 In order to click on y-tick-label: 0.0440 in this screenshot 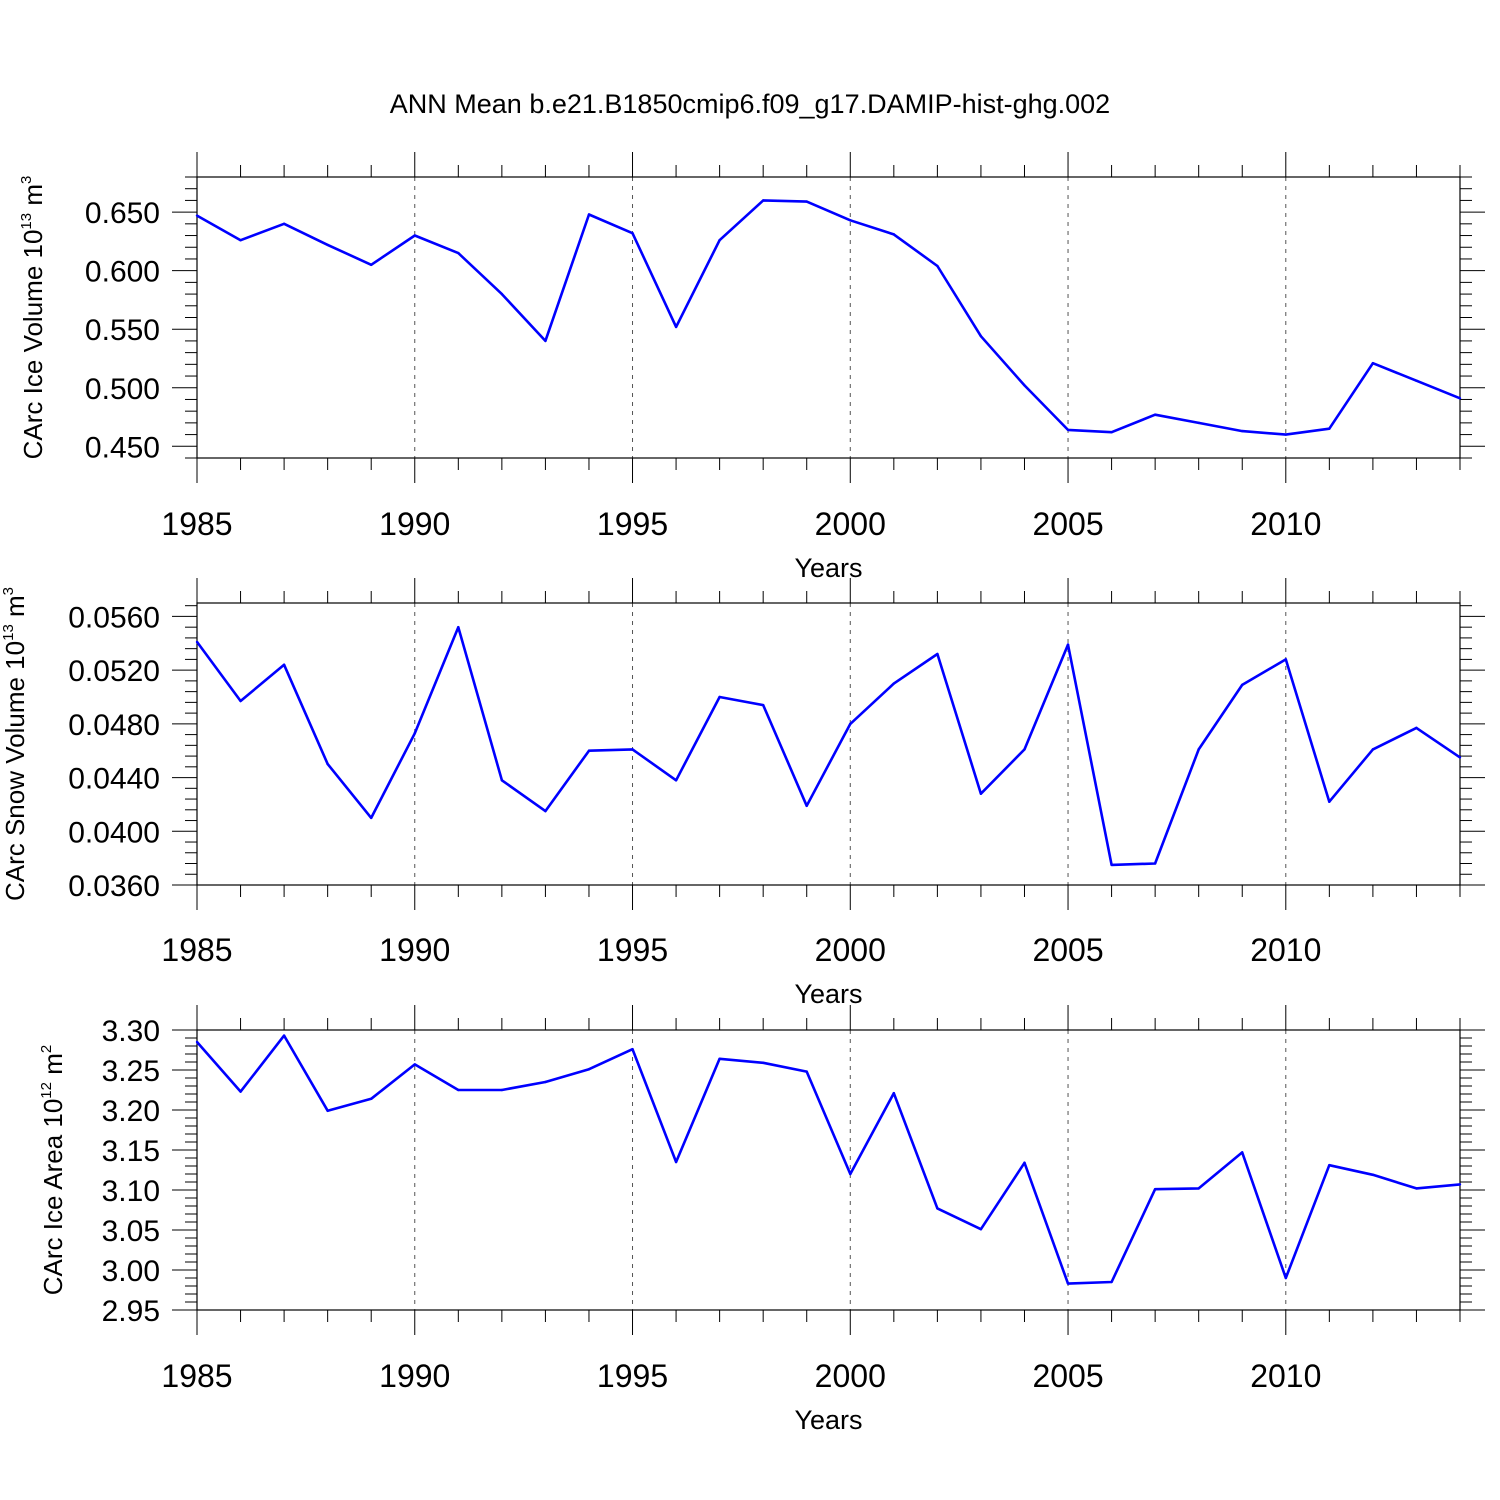, I will do `click(114, 779)`.